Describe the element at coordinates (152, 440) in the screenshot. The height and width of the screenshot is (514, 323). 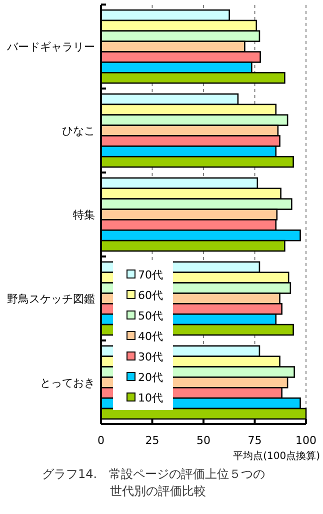
I see `x-tick-label: 25` at that location.